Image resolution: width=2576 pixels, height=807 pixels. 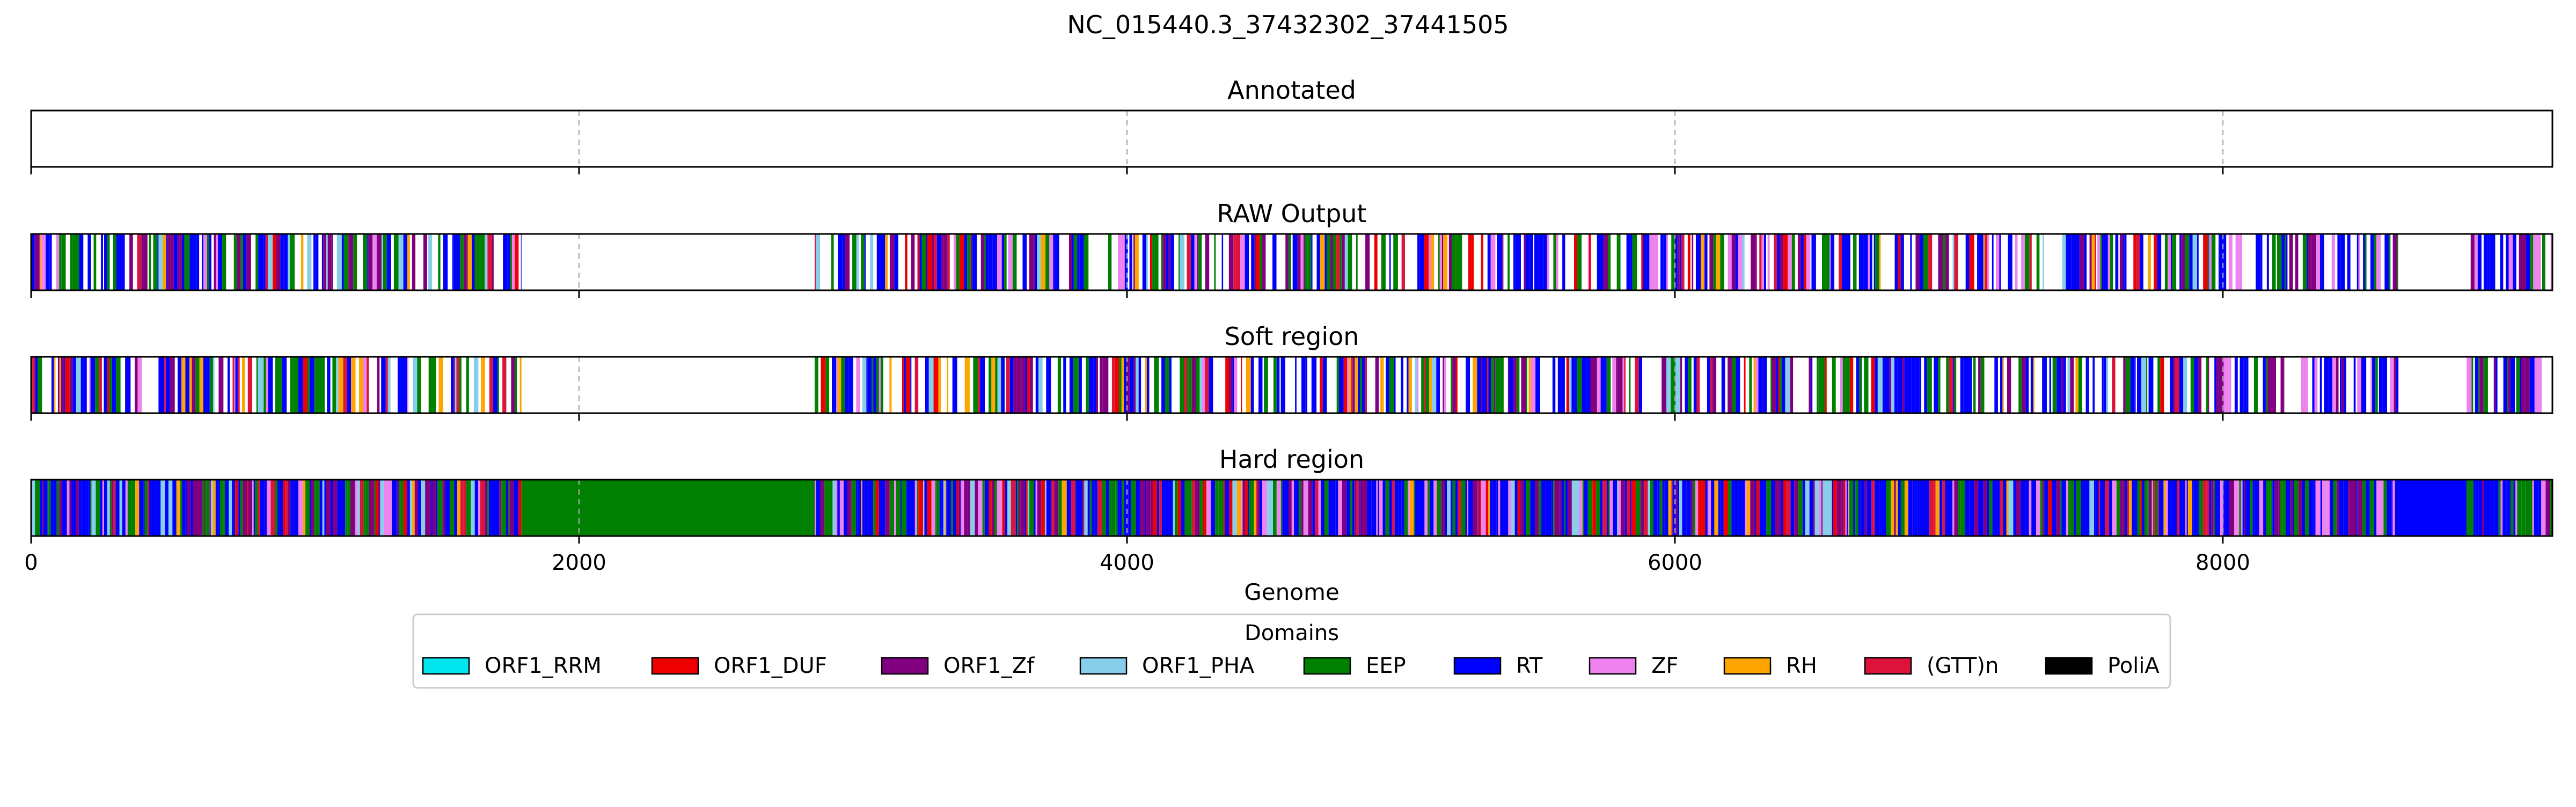 I want to click on domain-block, so click(x=276, y=385).